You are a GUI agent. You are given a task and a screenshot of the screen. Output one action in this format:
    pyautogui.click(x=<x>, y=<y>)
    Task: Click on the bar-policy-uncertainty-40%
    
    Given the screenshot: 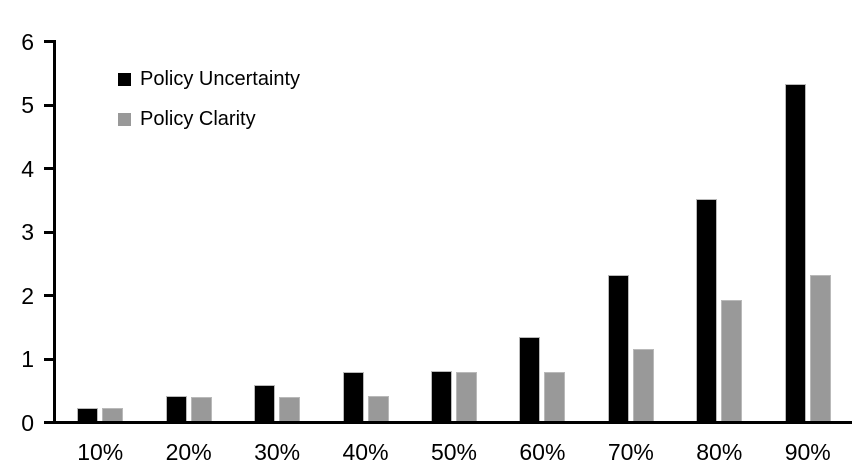 What is the action you would take?
    pyautogui.click(x=353, y=396)
    